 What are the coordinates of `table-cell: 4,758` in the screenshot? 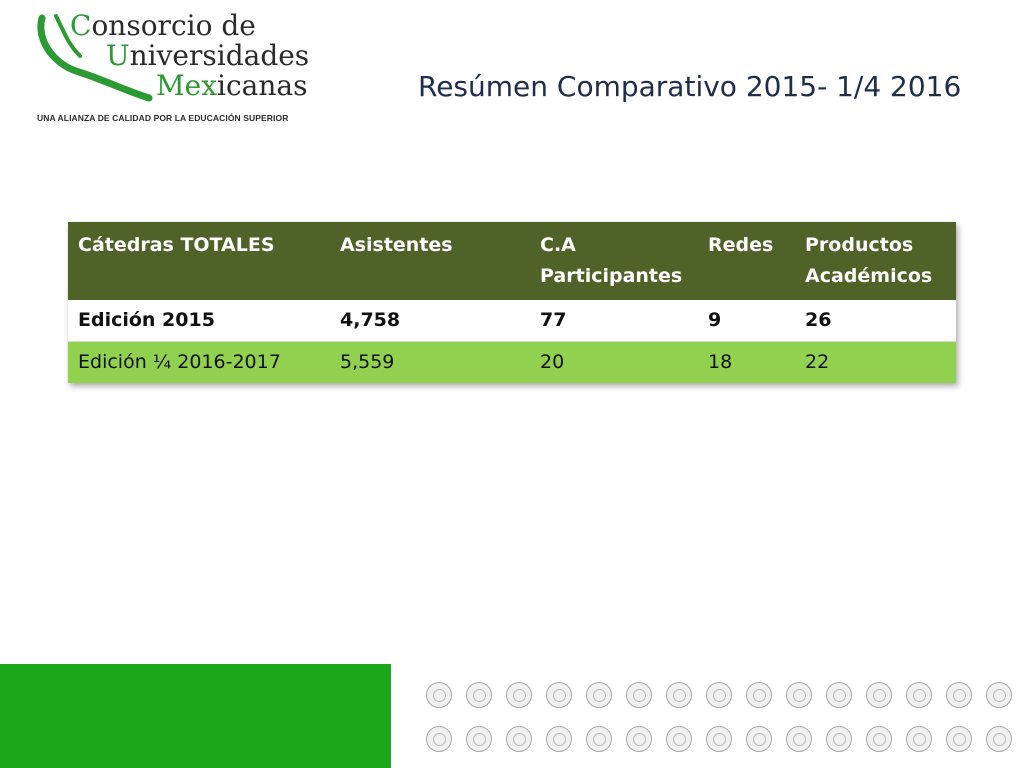 It's located at (430, 321).